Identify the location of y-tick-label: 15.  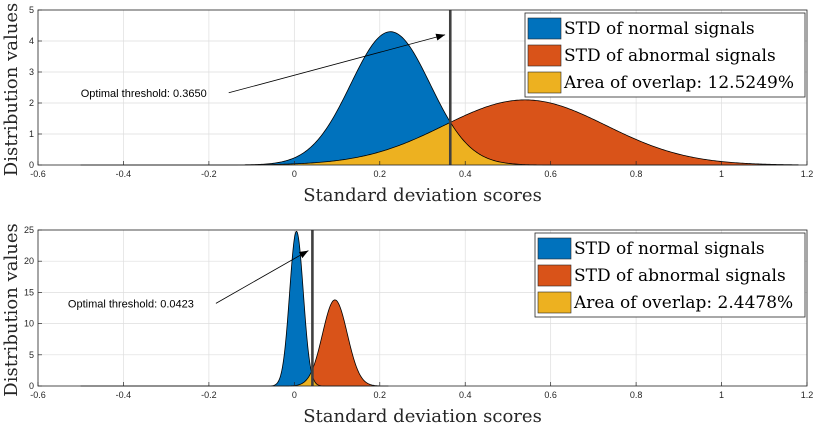
(29, 292).